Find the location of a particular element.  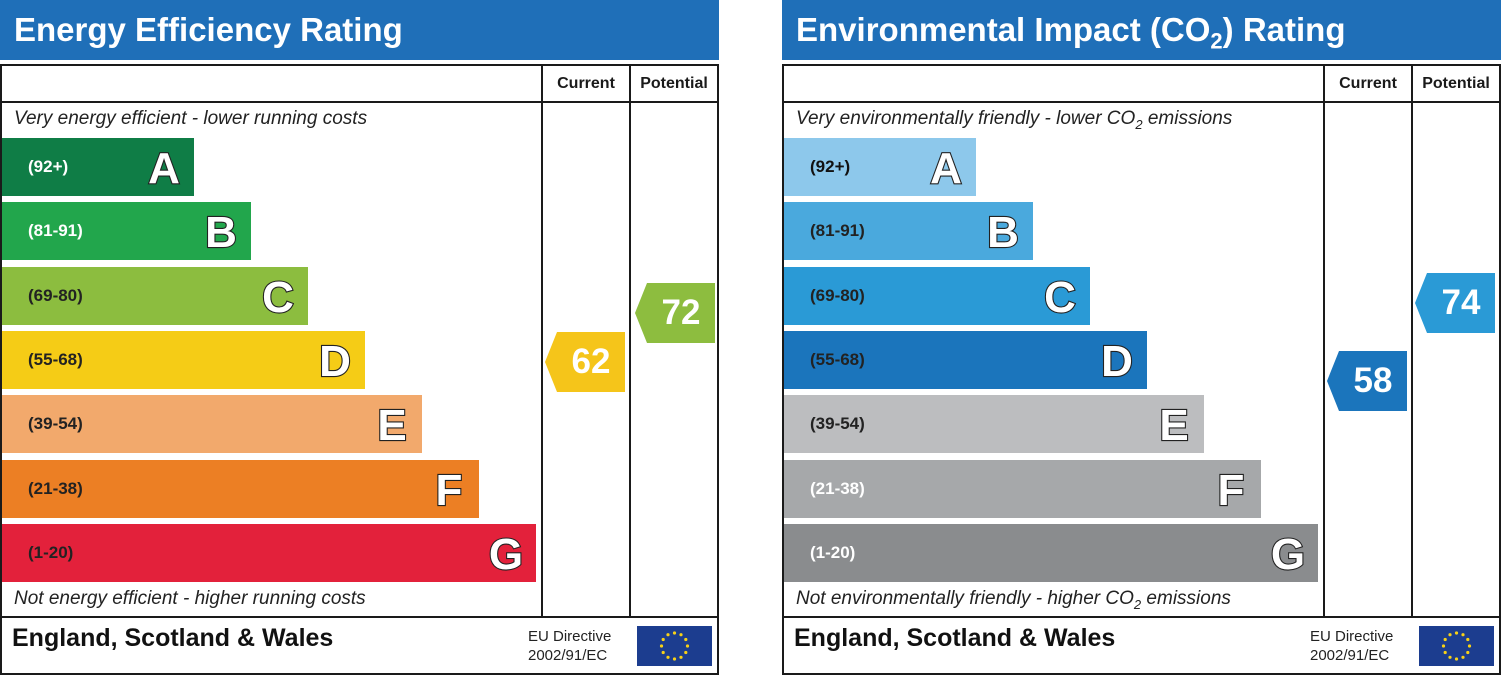

energy-potential-value: 72 is located at coordinates (681, 312).